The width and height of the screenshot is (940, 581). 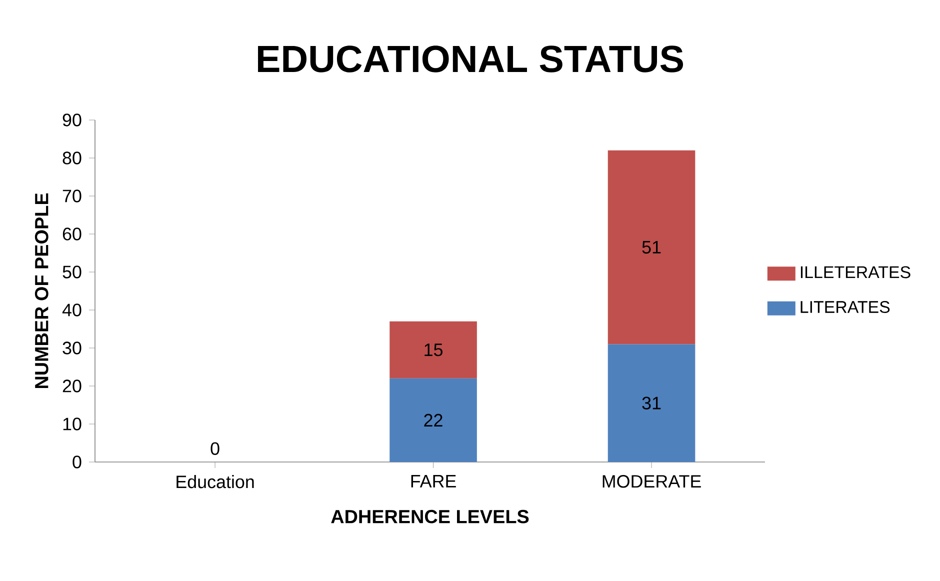 What do you see at coordinates (430, 517) in the screenshot?
I see `x-axis-title: ADHERENCE LEVELS` at bounding box center [430, 517].